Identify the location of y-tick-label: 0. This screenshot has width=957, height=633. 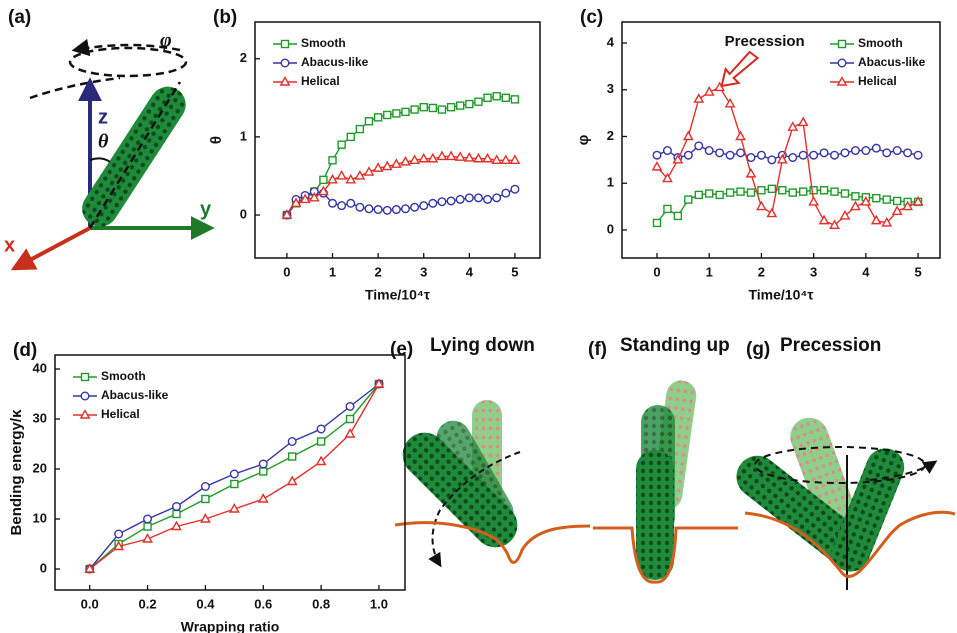
(610, 228).